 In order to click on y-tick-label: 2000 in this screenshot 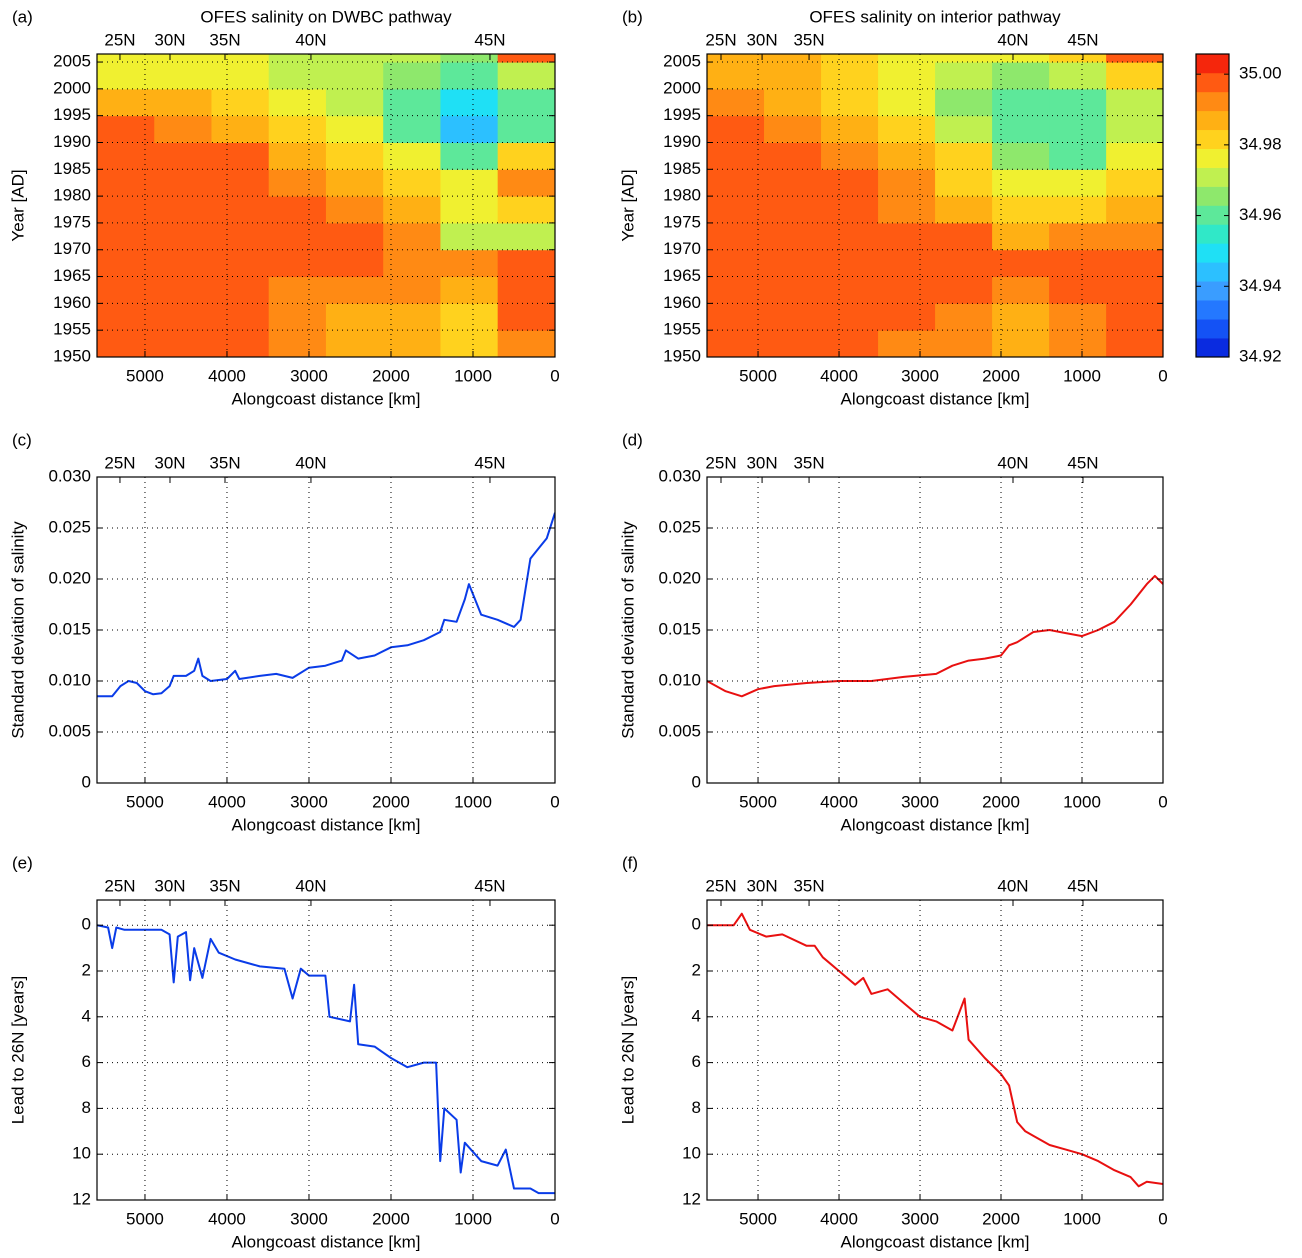, I will do `click(682, 87)`.